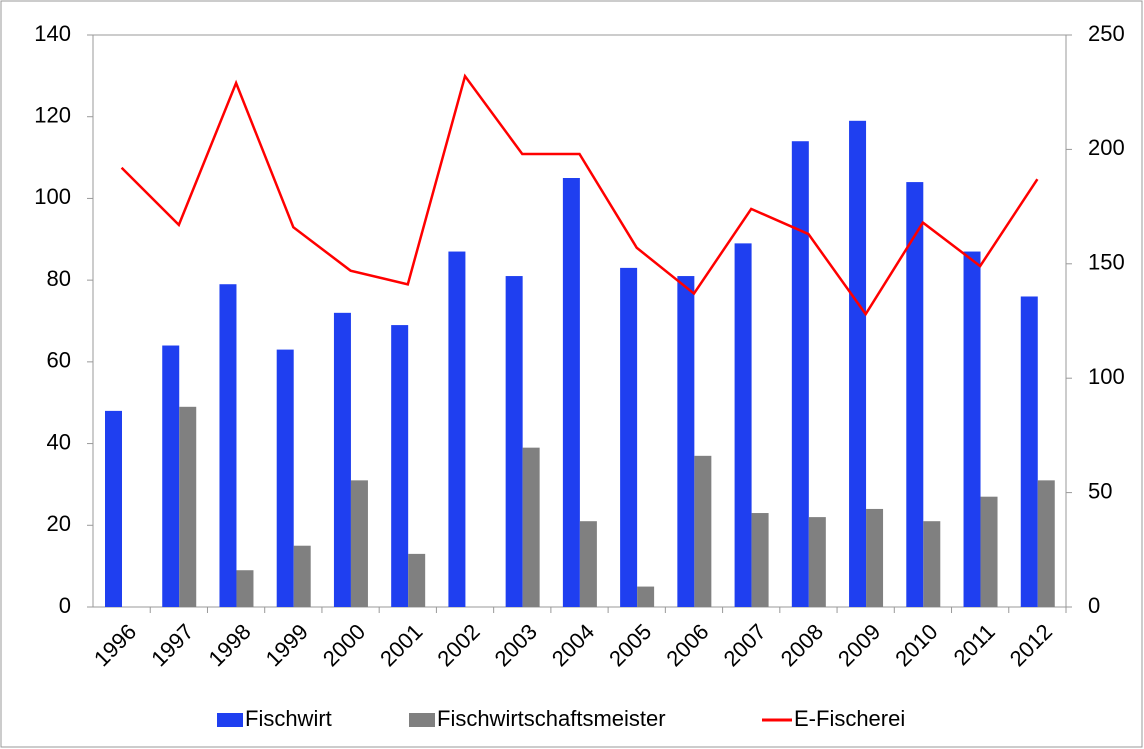 The height and width of the screenshot is (749, 1144). Describe the element at coordinates (59, 441) in the screenshot. I see `y-tick-label: 40` at that location.